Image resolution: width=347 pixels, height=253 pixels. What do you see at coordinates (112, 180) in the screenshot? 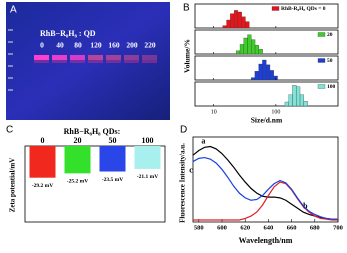
I see `value-label: -23.5 mV` at bounding box center [112, 180].